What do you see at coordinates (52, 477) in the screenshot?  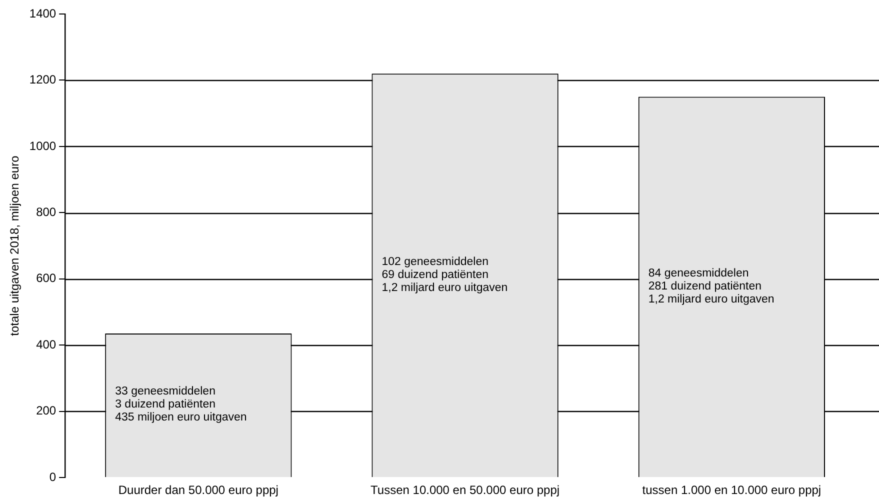 I see `y-tick-label: 0` at bounding box center [52, 477].